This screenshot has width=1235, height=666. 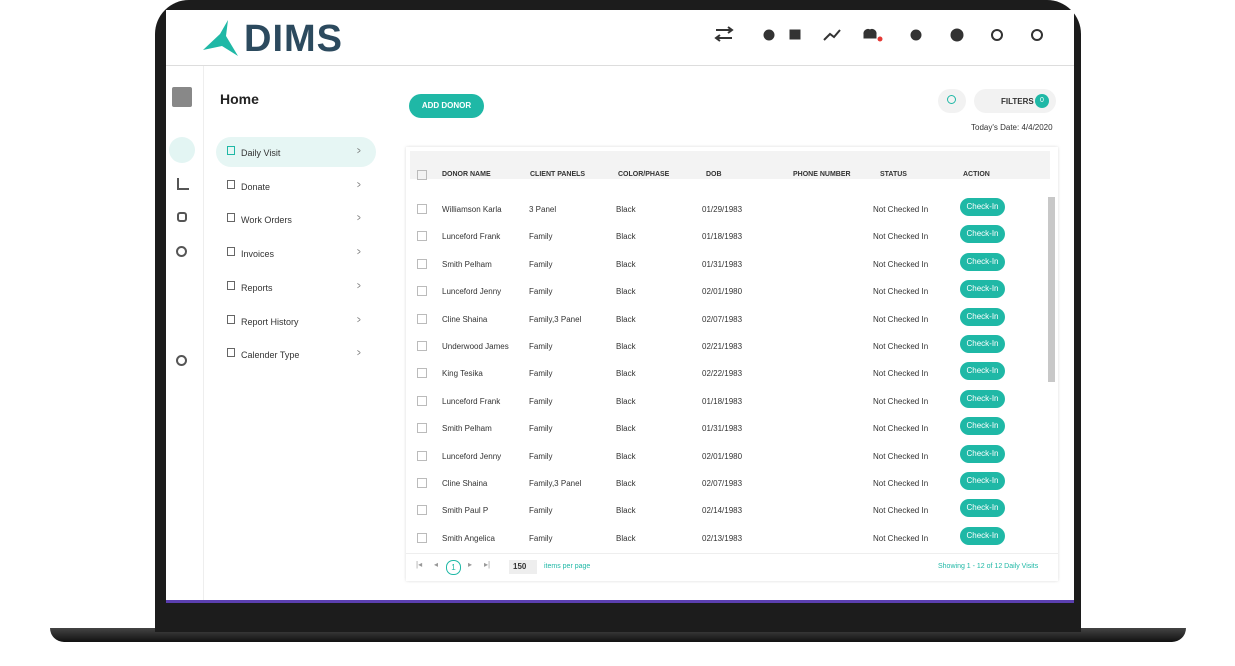 What do you see at coordinates (181, 360) in the screenshot?
I see `logout-rail-icon` at bounding box center [181, 360].